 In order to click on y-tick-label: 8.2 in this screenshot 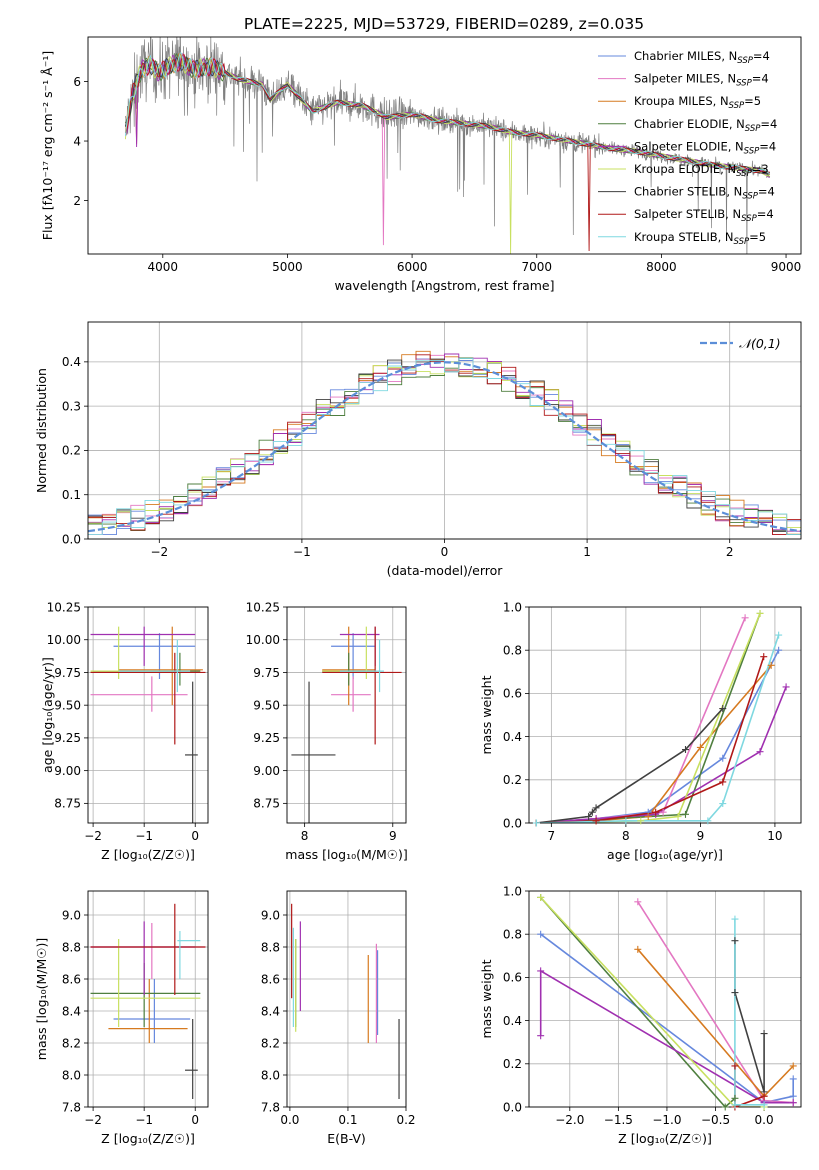, I will do `click(71, 1043)`.